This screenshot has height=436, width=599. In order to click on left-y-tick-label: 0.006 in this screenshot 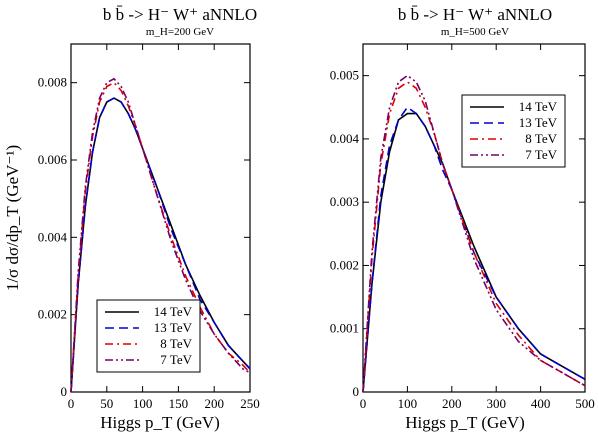, I will do `click(53, 159)`.